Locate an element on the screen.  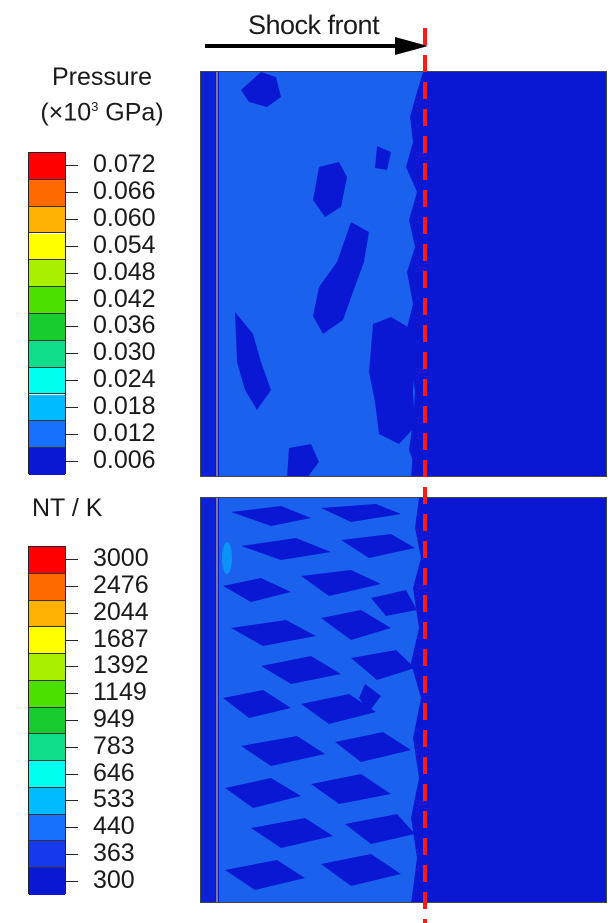
temperature-tick-label: 2044 is located at coordinates (121, 611).